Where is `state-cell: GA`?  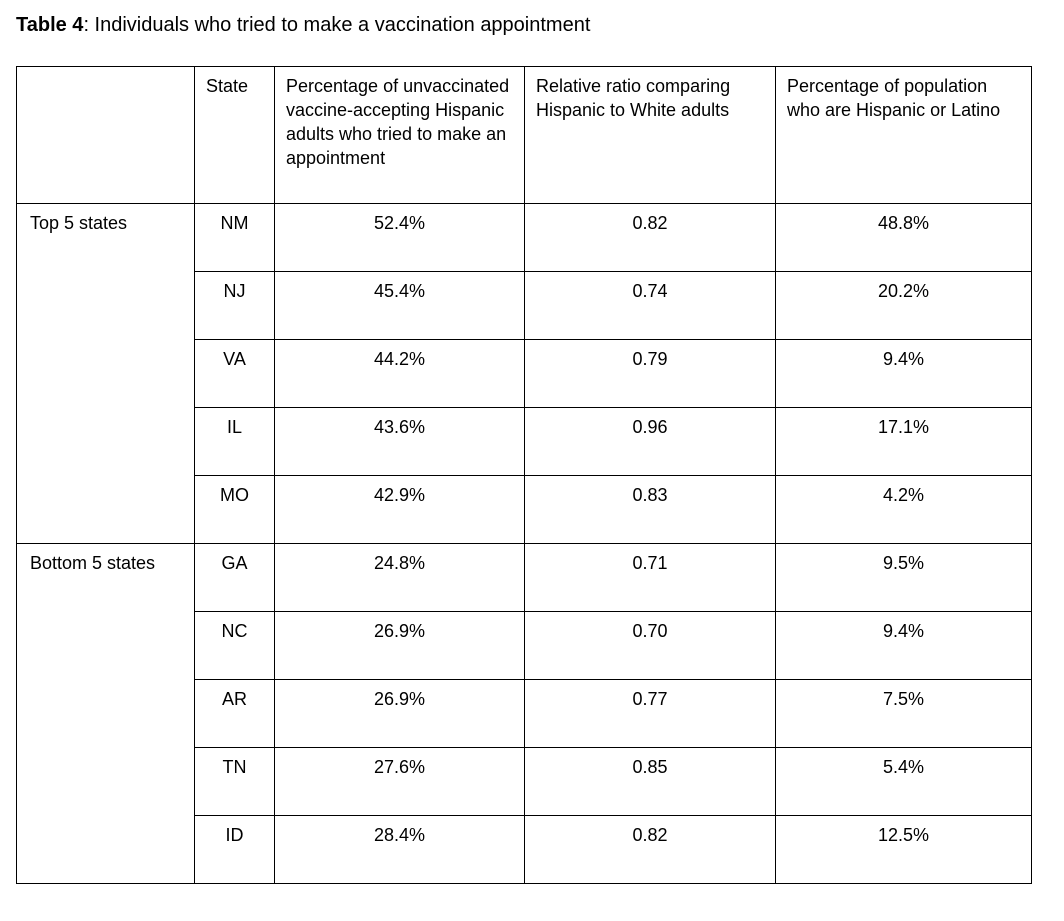 state-cell: GA is located at coordinates (234, 577).